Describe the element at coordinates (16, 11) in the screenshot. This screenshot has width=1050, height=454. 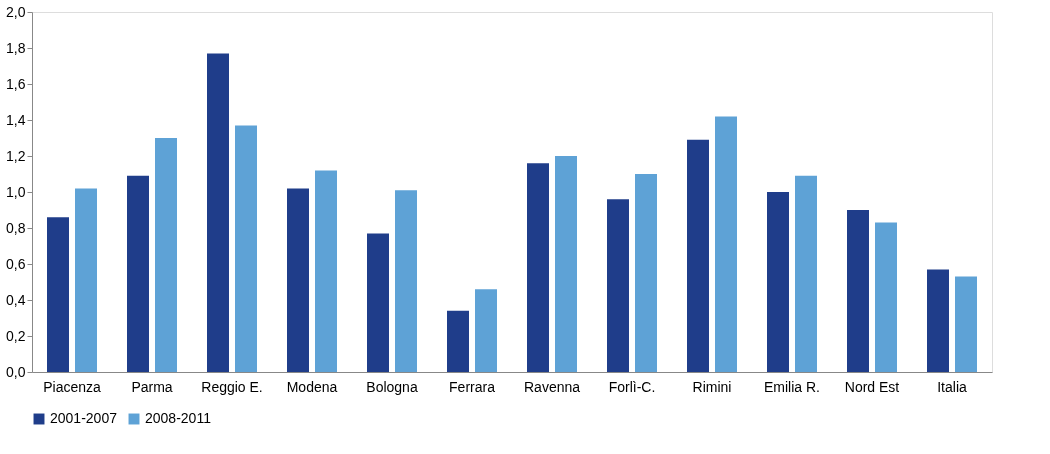
I see `y-tick-label: 2,0` at that location.